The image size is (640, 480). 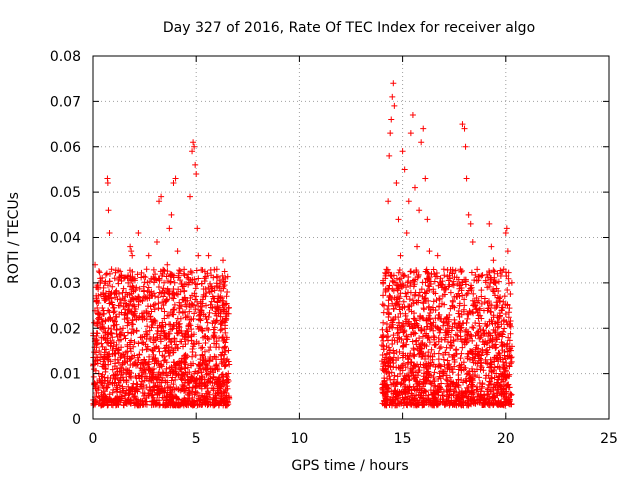 What do you see at coordinates (65, 102) in the screenshot?
I see `y-tick-label: 0.07` at bounding box center [65, 102].